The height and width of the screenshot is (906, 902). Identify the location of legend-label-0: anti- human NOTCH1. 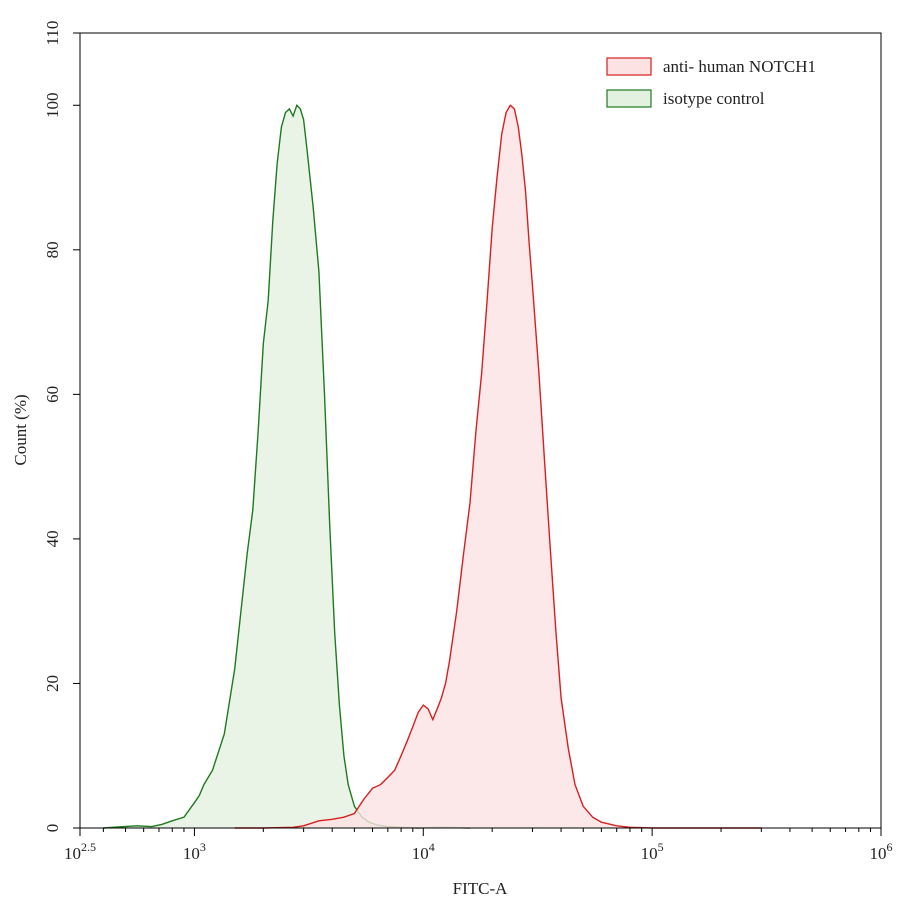
(739, 66).